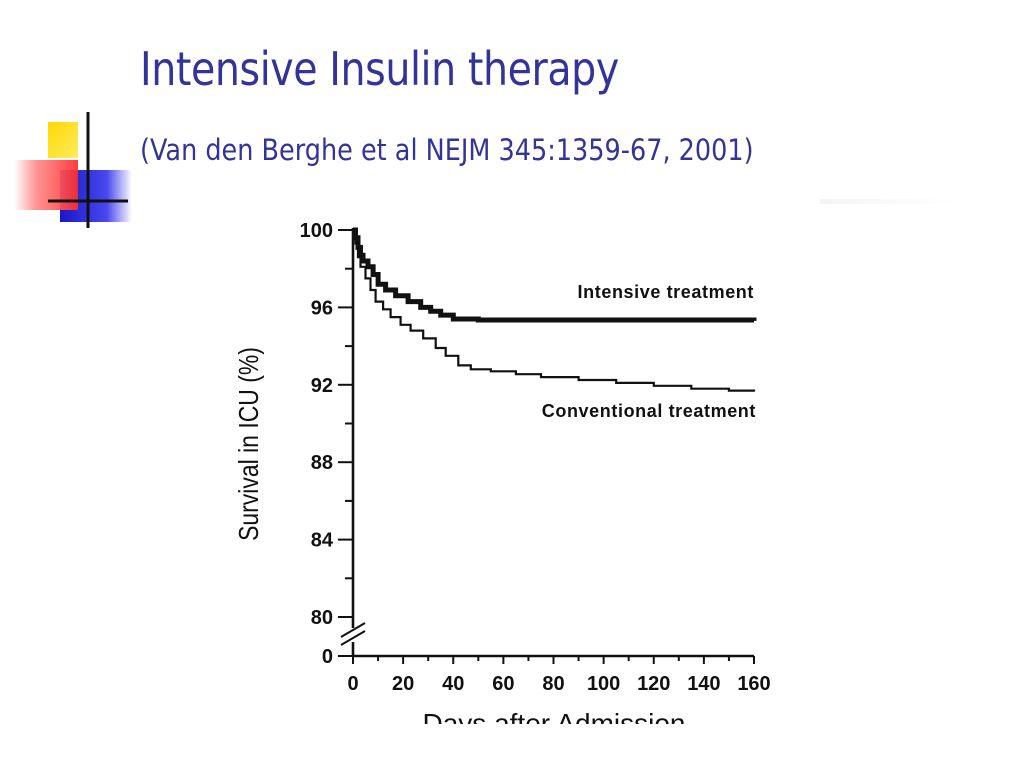  Describe the element at coordinates (249, 444) in the screenshot. I see `y-axis-title: Survival in ICU (%)` at that location.